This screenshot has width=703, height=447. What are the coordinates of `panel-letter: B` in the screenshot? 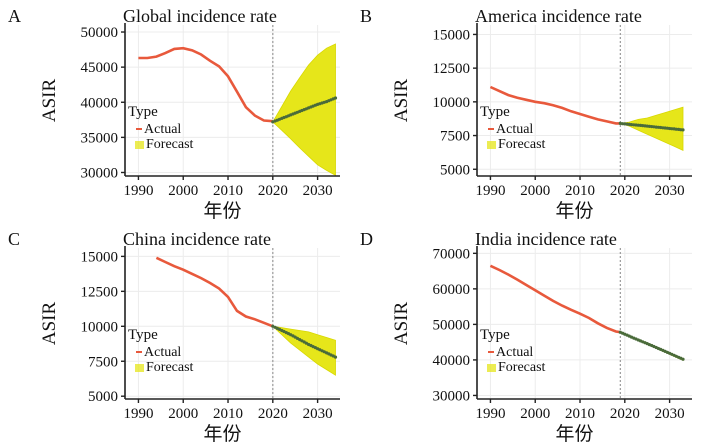 It's located at (366, 16).